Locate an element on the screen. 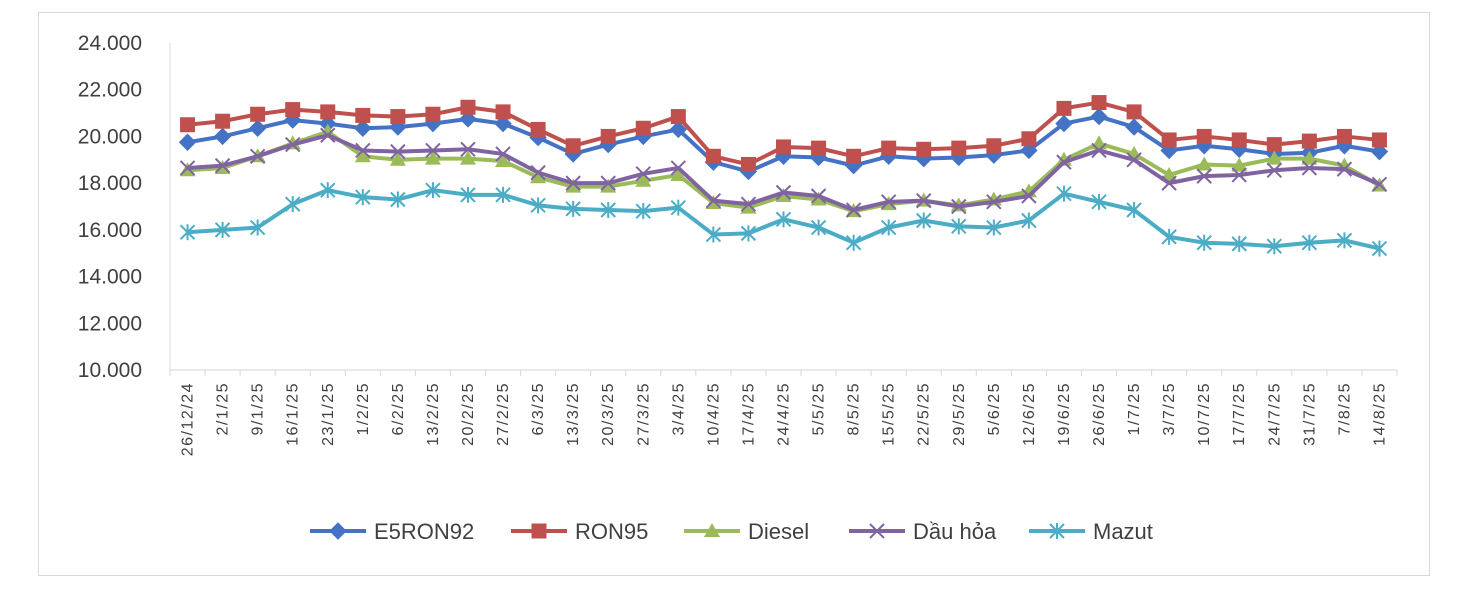  x-tick-label: 20/3/25 is located at coordinates (608, 414).